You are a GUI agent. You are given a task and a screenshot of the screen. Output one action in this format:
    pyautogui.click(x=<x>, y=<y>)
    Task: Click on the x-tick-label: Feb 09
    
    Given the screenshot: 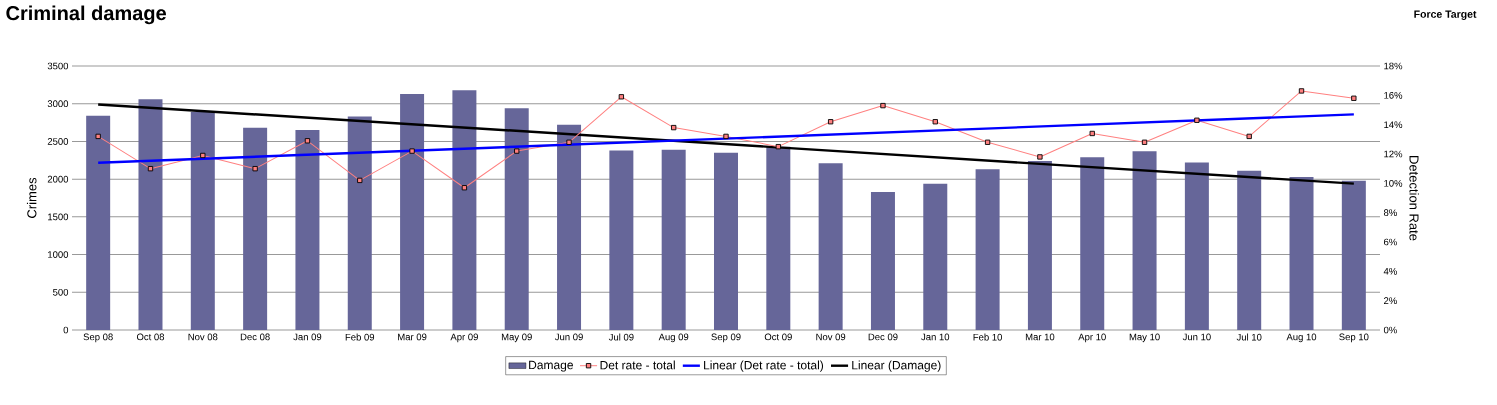 What is the action you would take?
    pyautogui.click(x=360, y=337)
    